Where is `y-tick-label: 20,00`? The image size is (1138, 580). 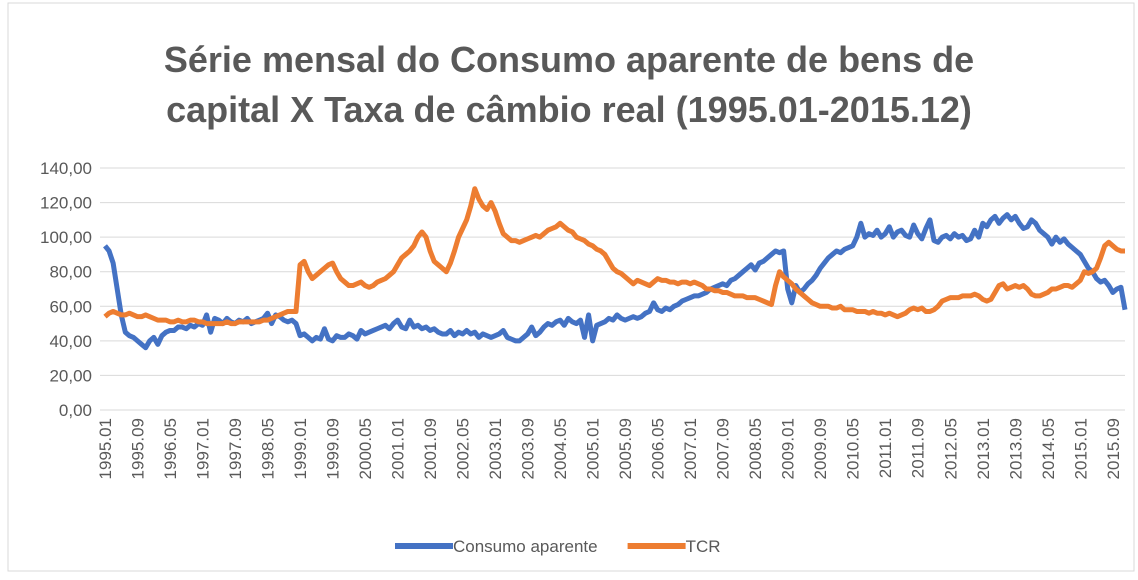 y-tick-label: 20,00 is located at coordinates (70, 375).